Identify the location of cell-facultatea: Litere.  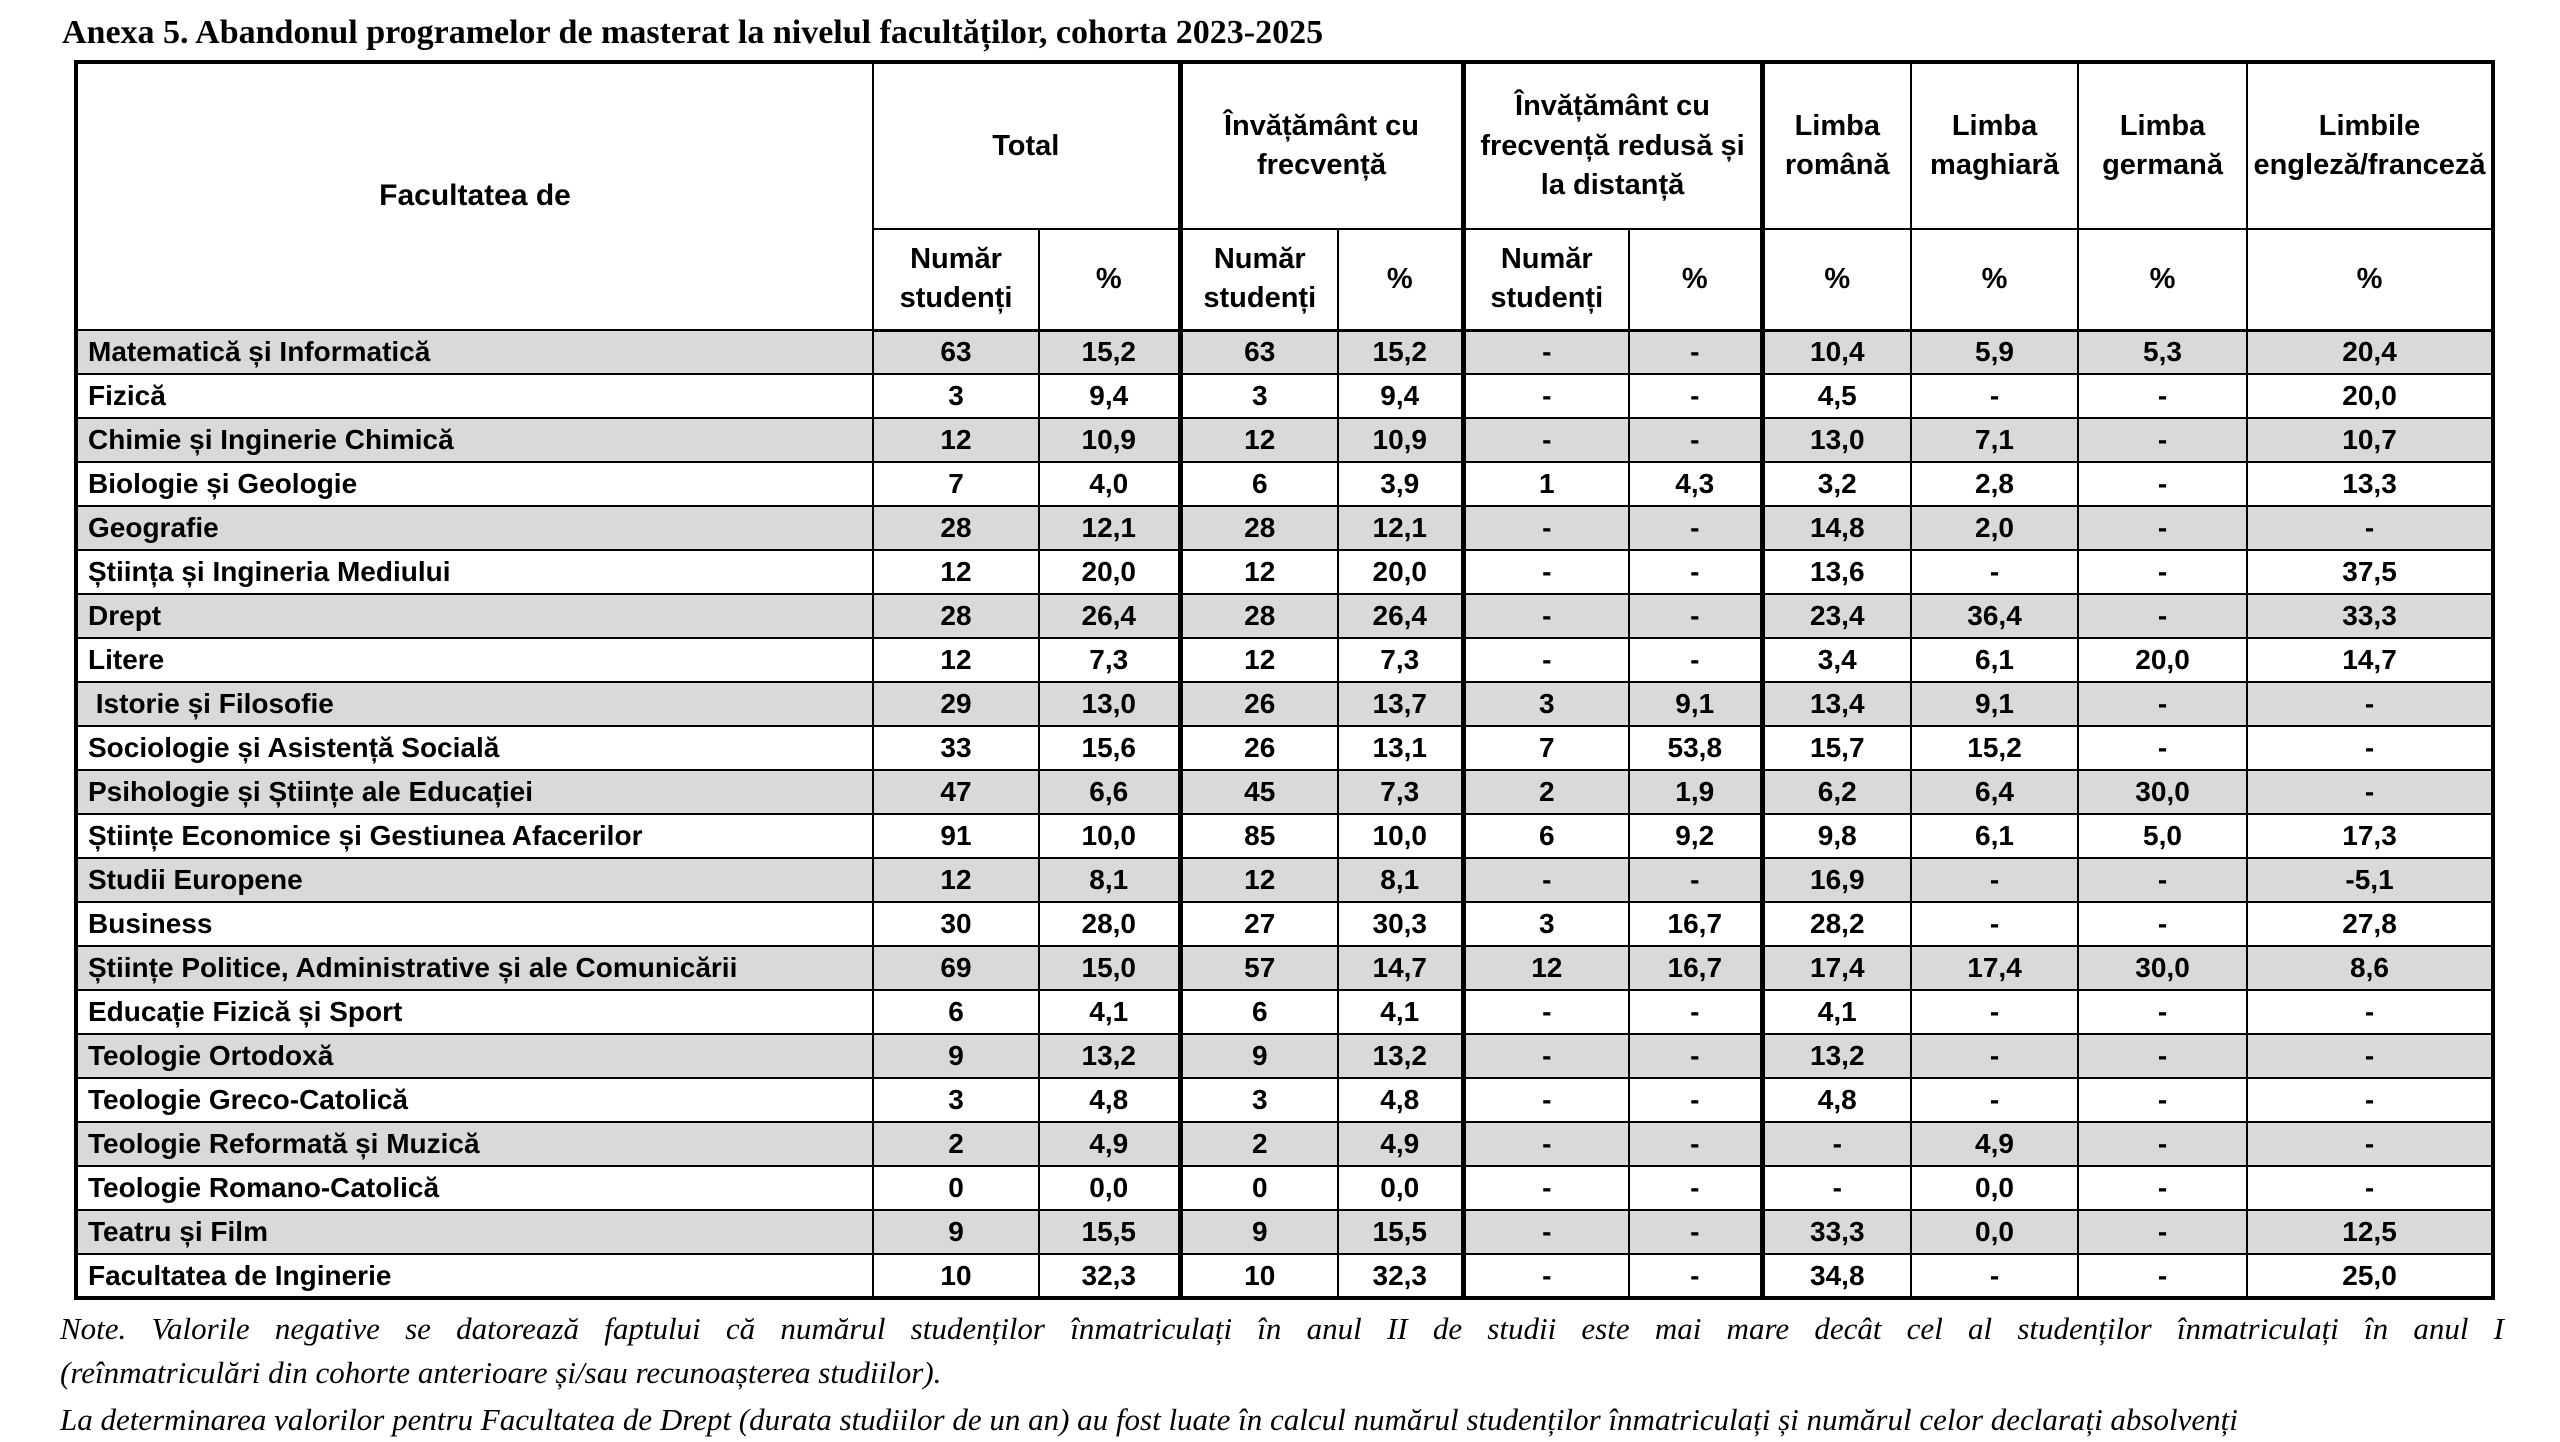
(474, 660).